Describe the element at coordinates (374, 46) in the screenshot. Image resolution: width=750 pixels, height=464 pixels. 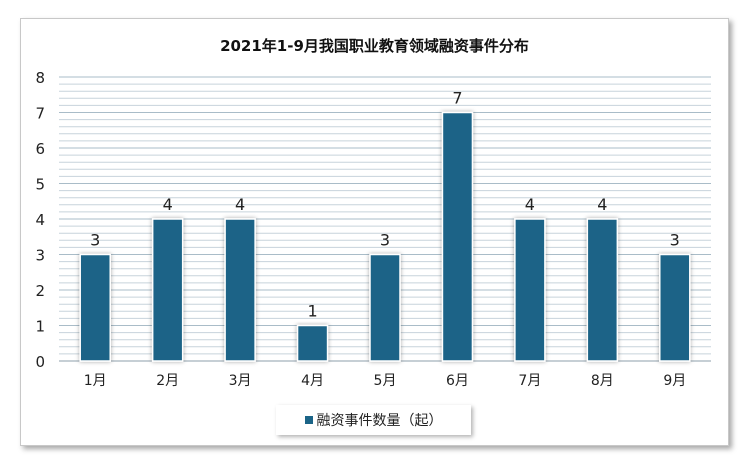
I see `chart-title: 2021年1-9月我国职业教育领域融资事件分布` at that location.